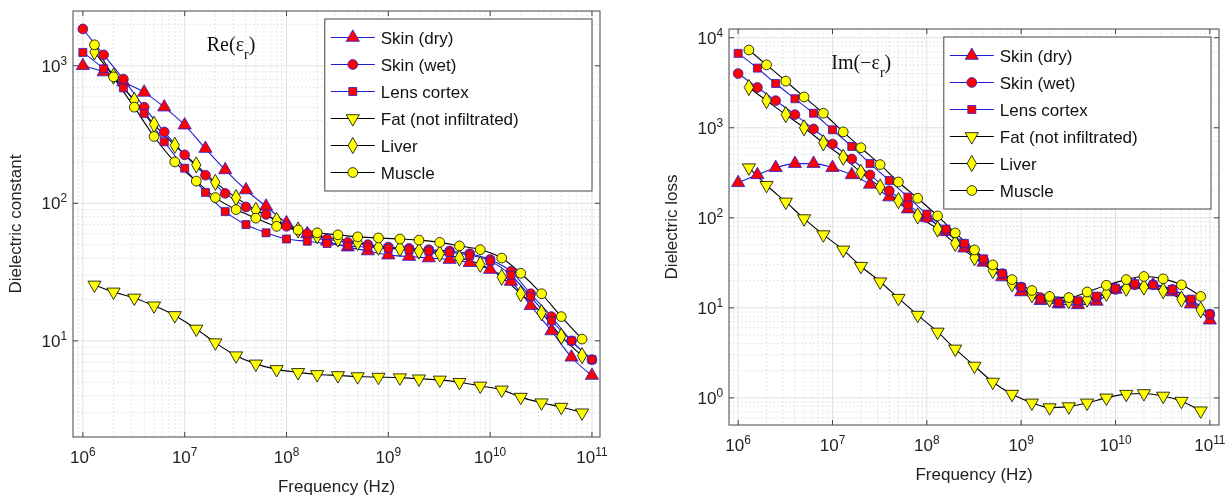 The image size is (1231, 501). I want to click on y-tick-label: 10$^{0}$, so click(710, 396).